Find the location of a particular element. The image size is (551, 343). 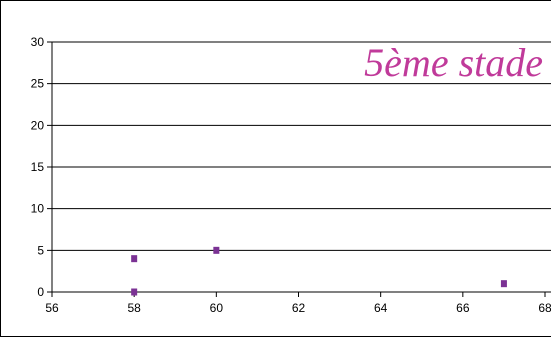

y-tick-label-0: 0 is located at coordinates (40, 292).